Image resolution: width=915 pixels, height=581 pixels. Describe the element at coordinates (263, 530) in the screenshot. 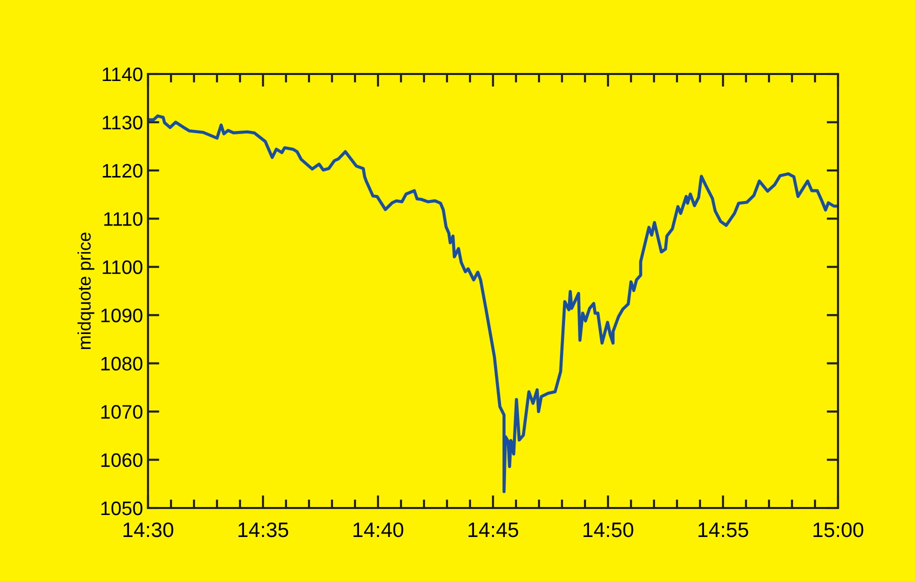

I see `x-tick-label: 14:35` at that location.